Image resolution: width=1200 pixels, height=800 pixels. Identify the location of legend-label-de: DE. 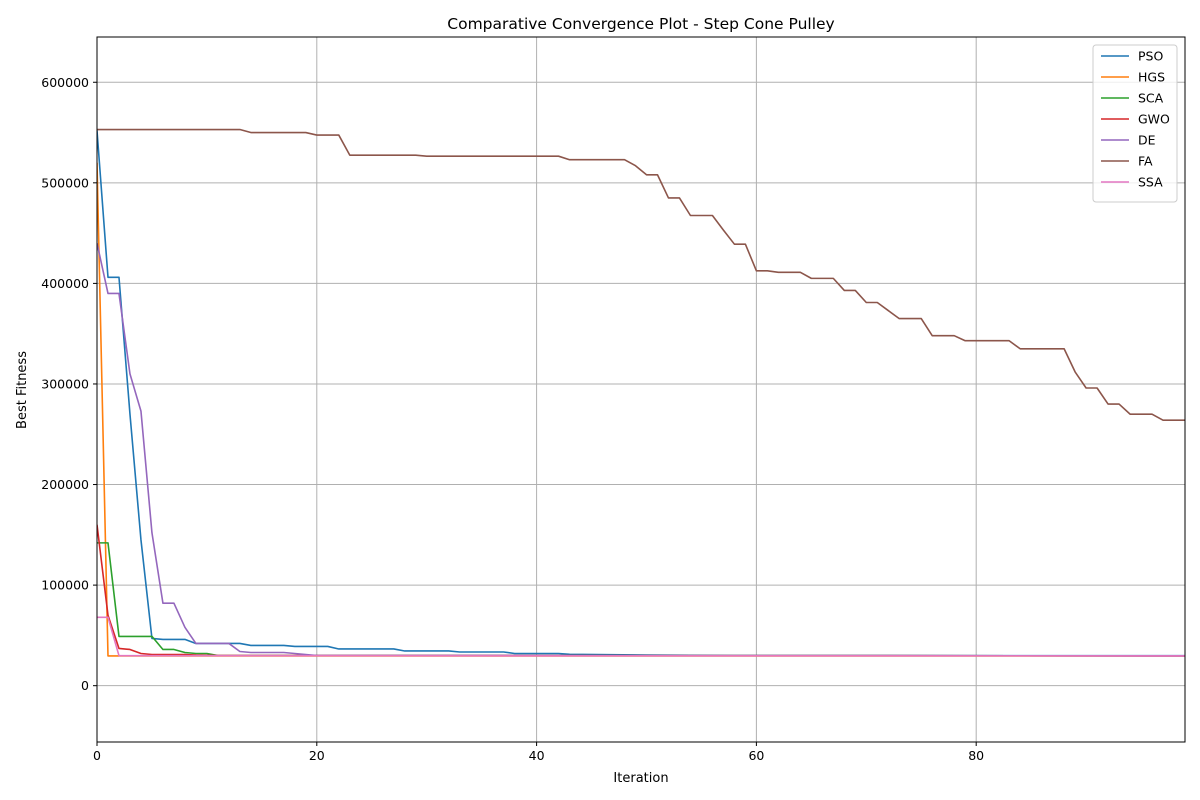
(1147, 140).